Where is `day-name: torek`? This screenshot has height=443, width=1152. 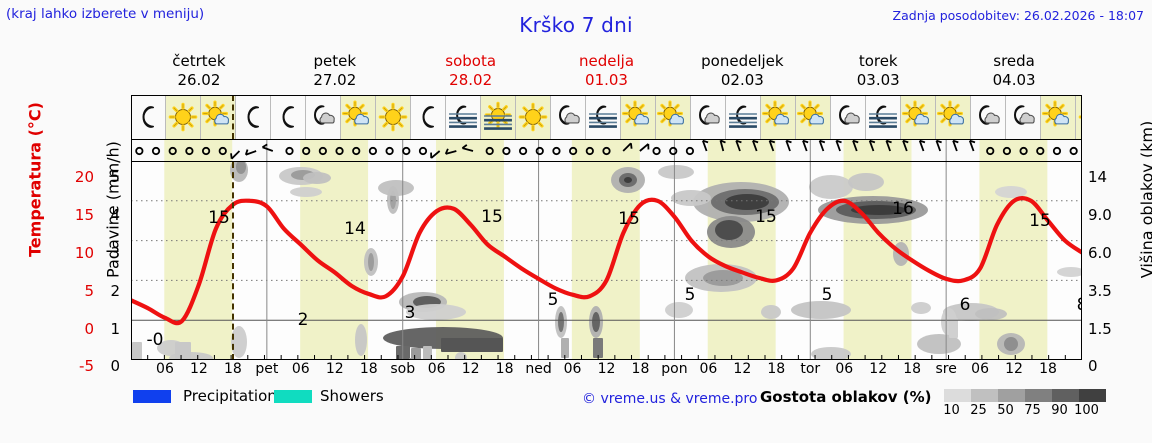 day-name: torek is located at coordinates (878, 61).